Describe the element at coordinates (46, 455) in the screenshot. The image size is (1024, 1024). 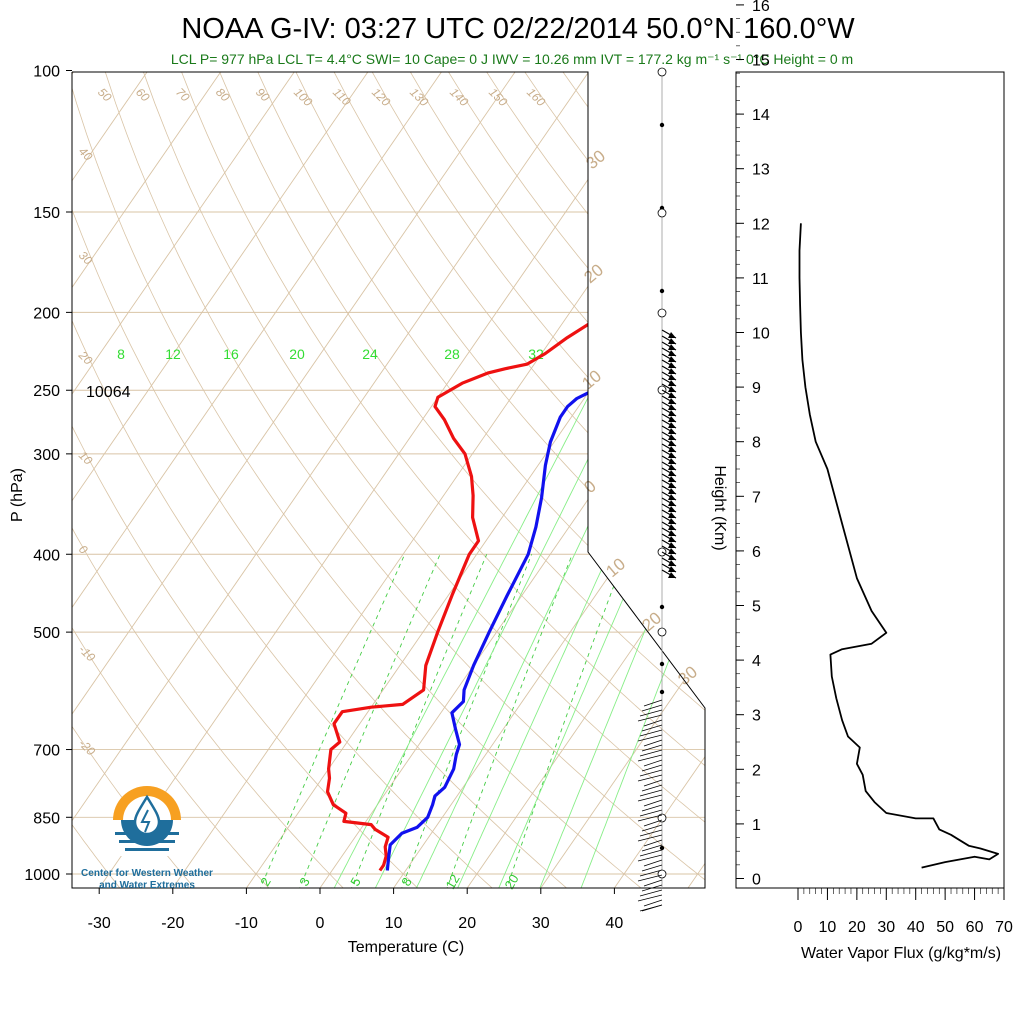
I see `pressure-tick-label: 300` at that location.